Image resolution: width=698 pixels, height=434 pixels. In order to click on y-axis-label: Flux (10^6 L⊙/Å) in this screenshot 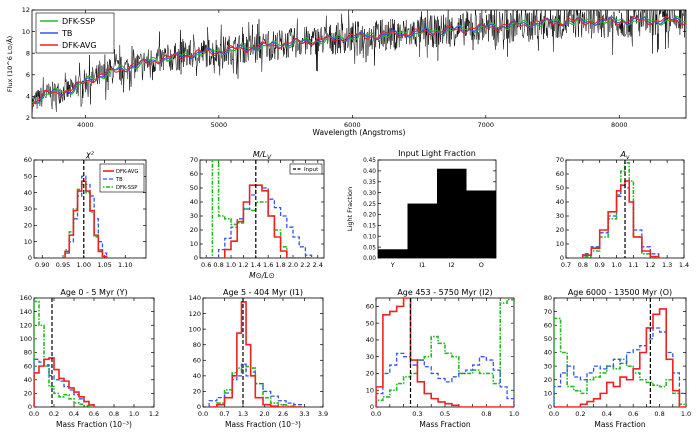, I will do `click(9, 64)`.